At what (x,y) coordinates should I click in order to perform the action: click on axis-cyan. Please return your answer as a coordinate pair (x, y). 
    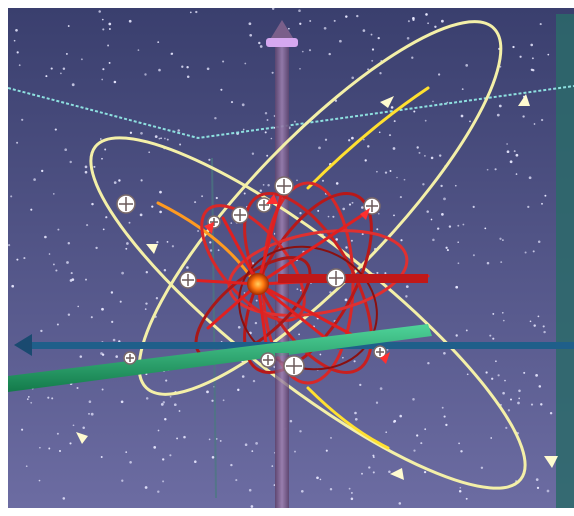
    Looking at the image, I should click on (291, 112).